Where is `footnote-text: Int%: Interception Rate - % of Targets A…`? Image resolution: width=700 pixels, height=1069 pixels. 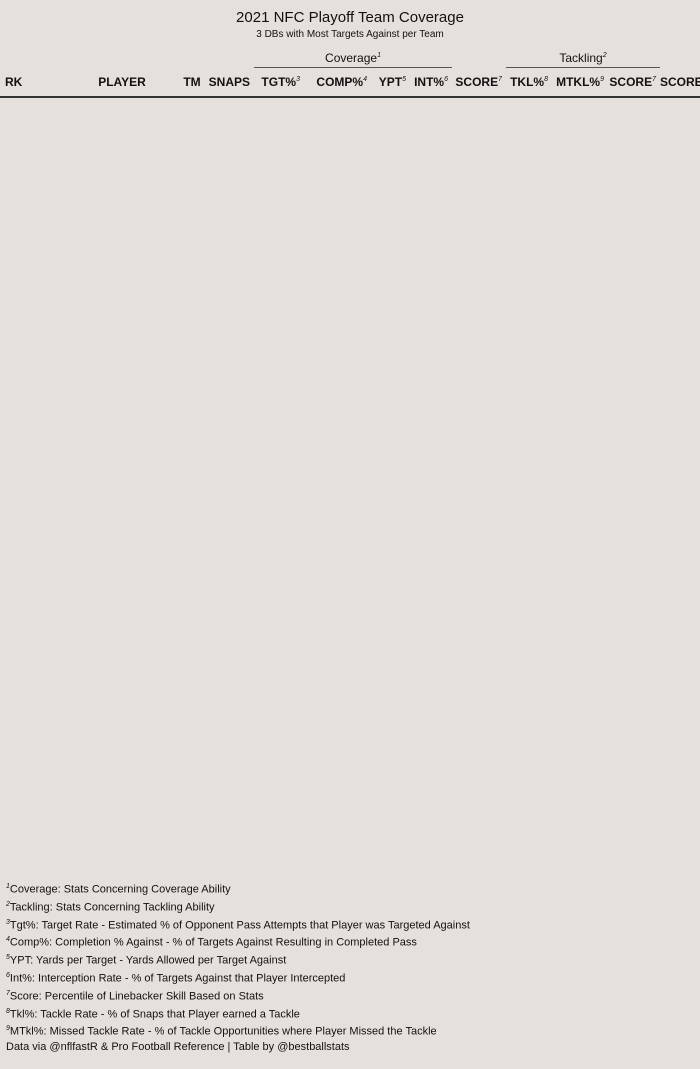 footnote-text: Int%: Interception Rate - % of Targets A… is located at coordinates (177, 978).